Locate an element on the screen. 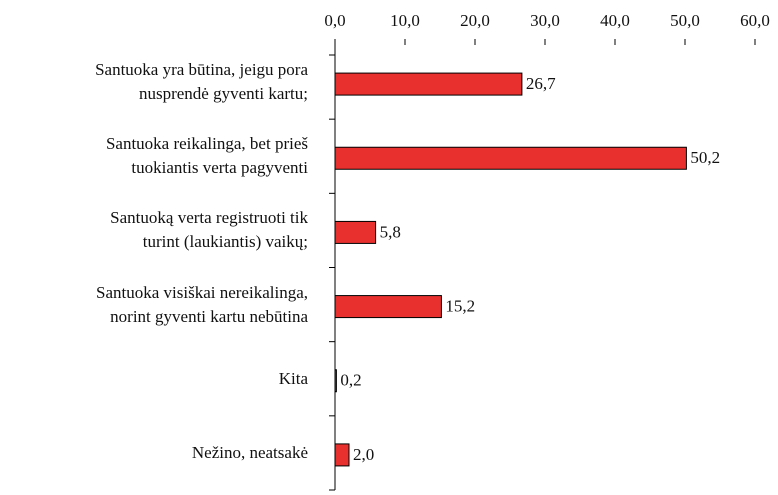 This screenshot has height=495, width=778. data-label: 2,0 is located at coordinates (363, 454).